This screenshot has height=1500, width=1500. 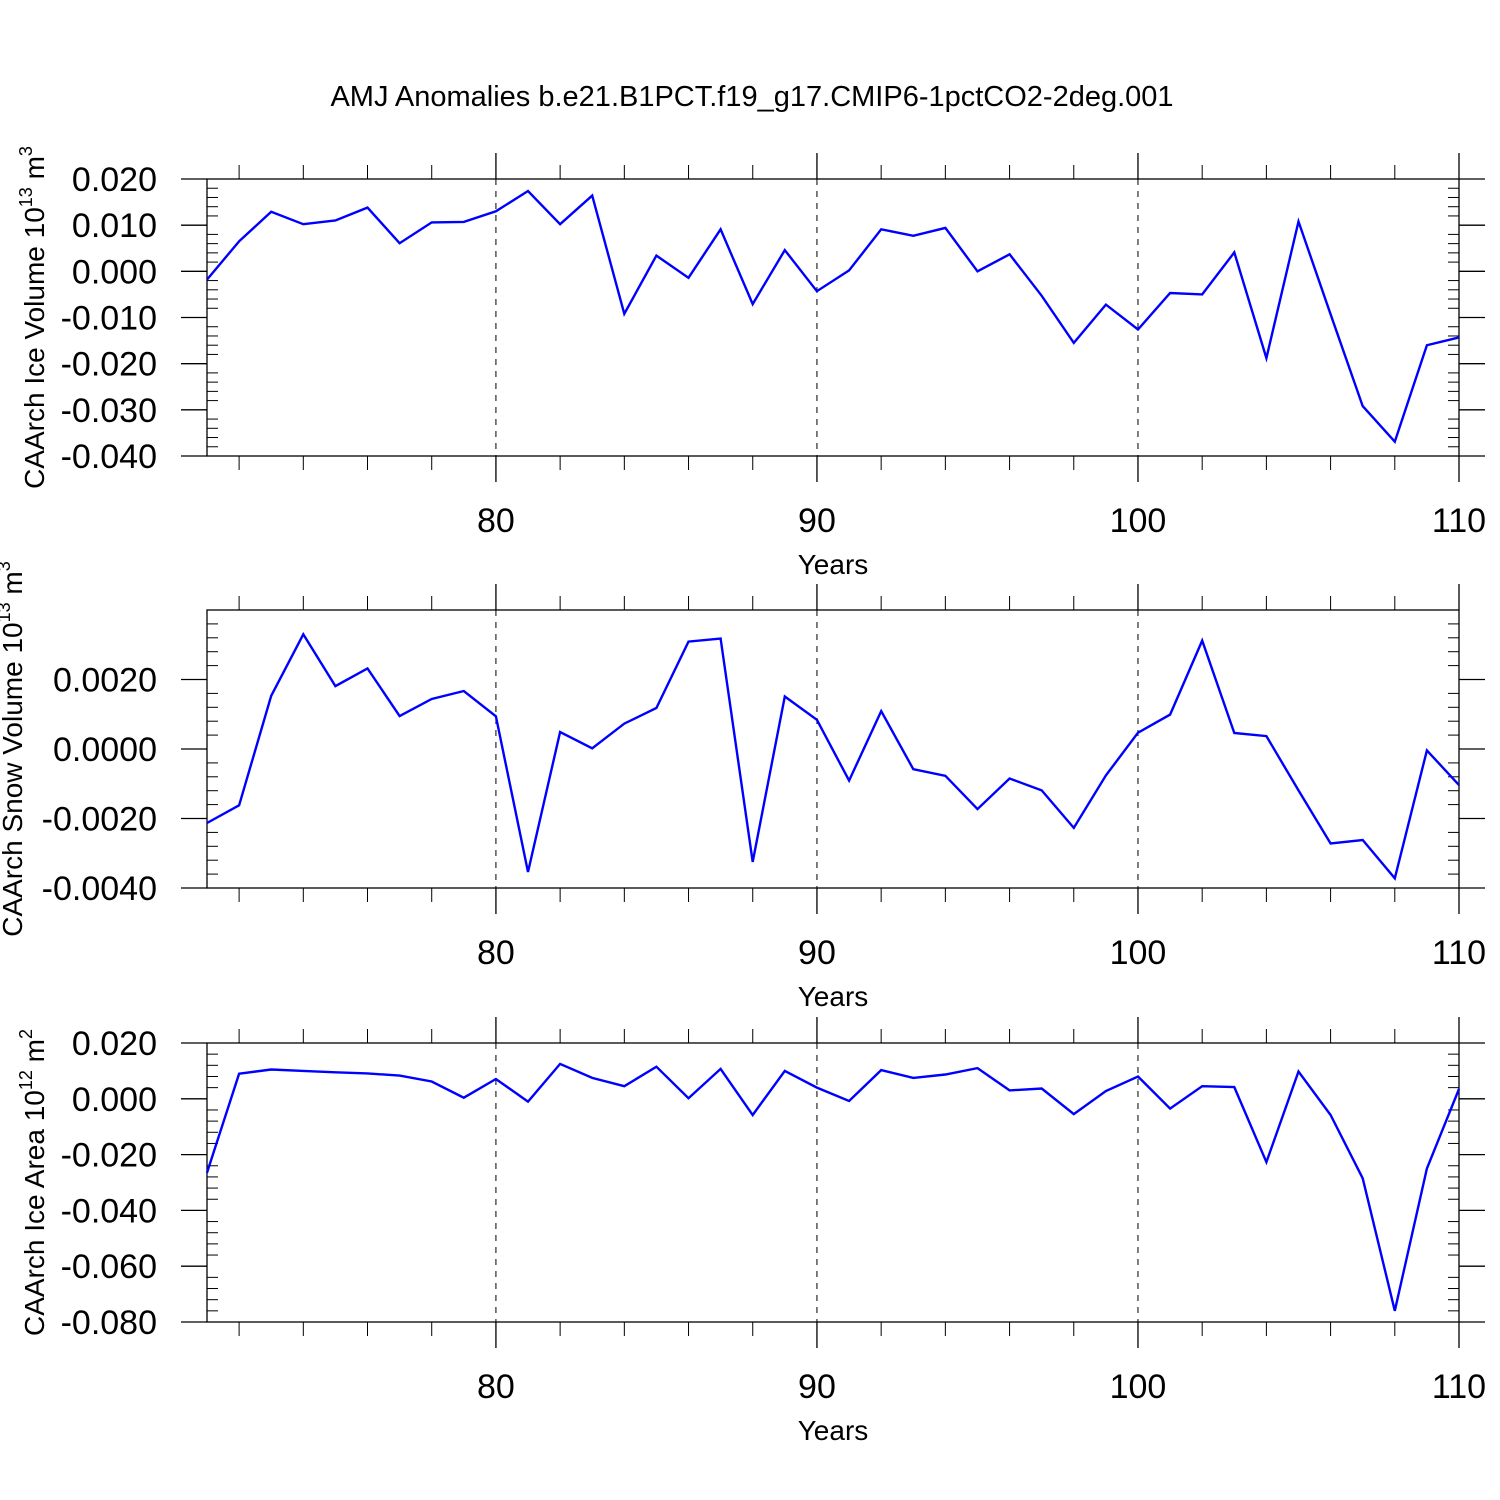 What do you see at coordinates (99, 889) in the screenshot?
I see `y-tick-label: -0.0040` at bounding box center [99, 889].